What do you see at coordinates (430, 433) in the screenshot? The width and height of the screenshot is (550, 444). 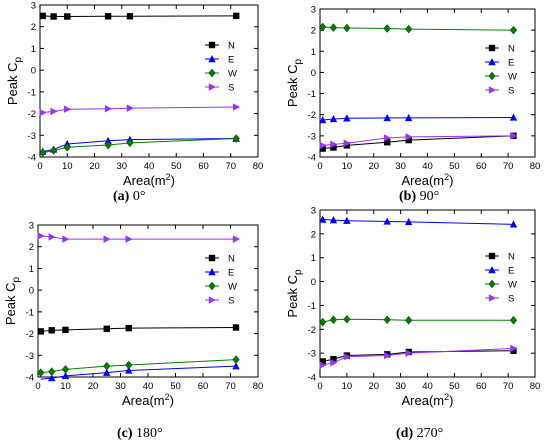 I see `caption-d-angle: 270°` at bounding box center [430, 433].